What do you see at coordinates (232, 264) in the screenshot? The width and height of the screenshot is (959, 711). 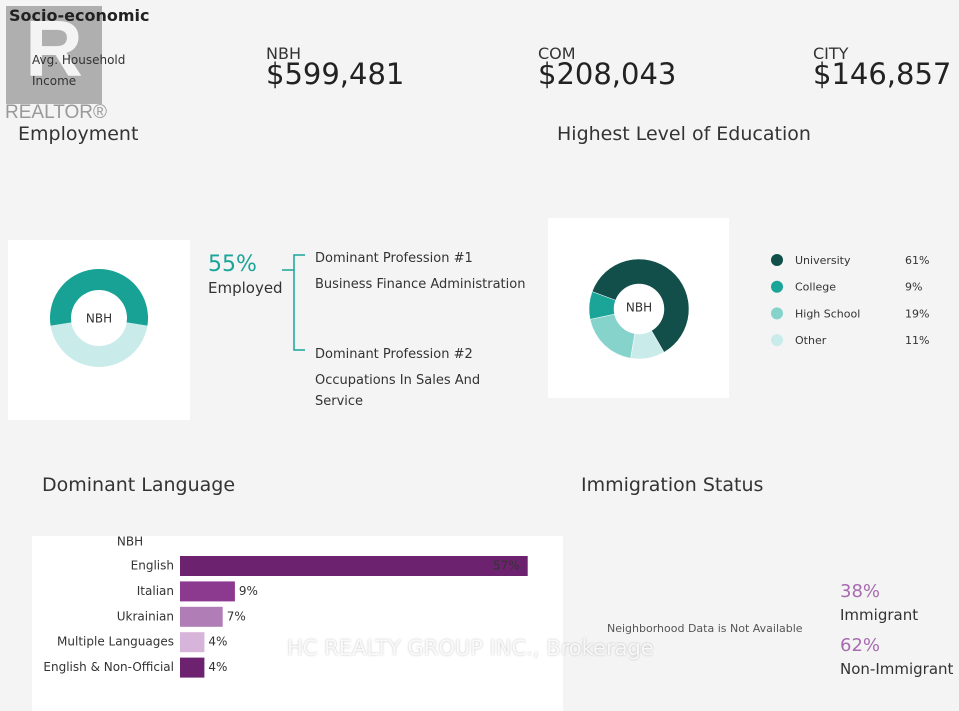 I see `employed-value: 55%` at bounding box center [232, 264].